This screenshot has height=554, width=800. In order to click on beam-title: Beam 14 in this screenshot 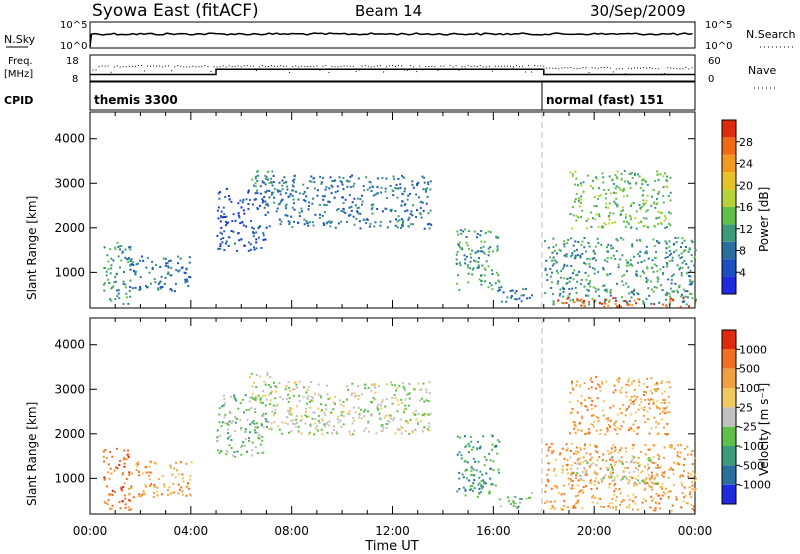, I will do `click(388, 11)`.